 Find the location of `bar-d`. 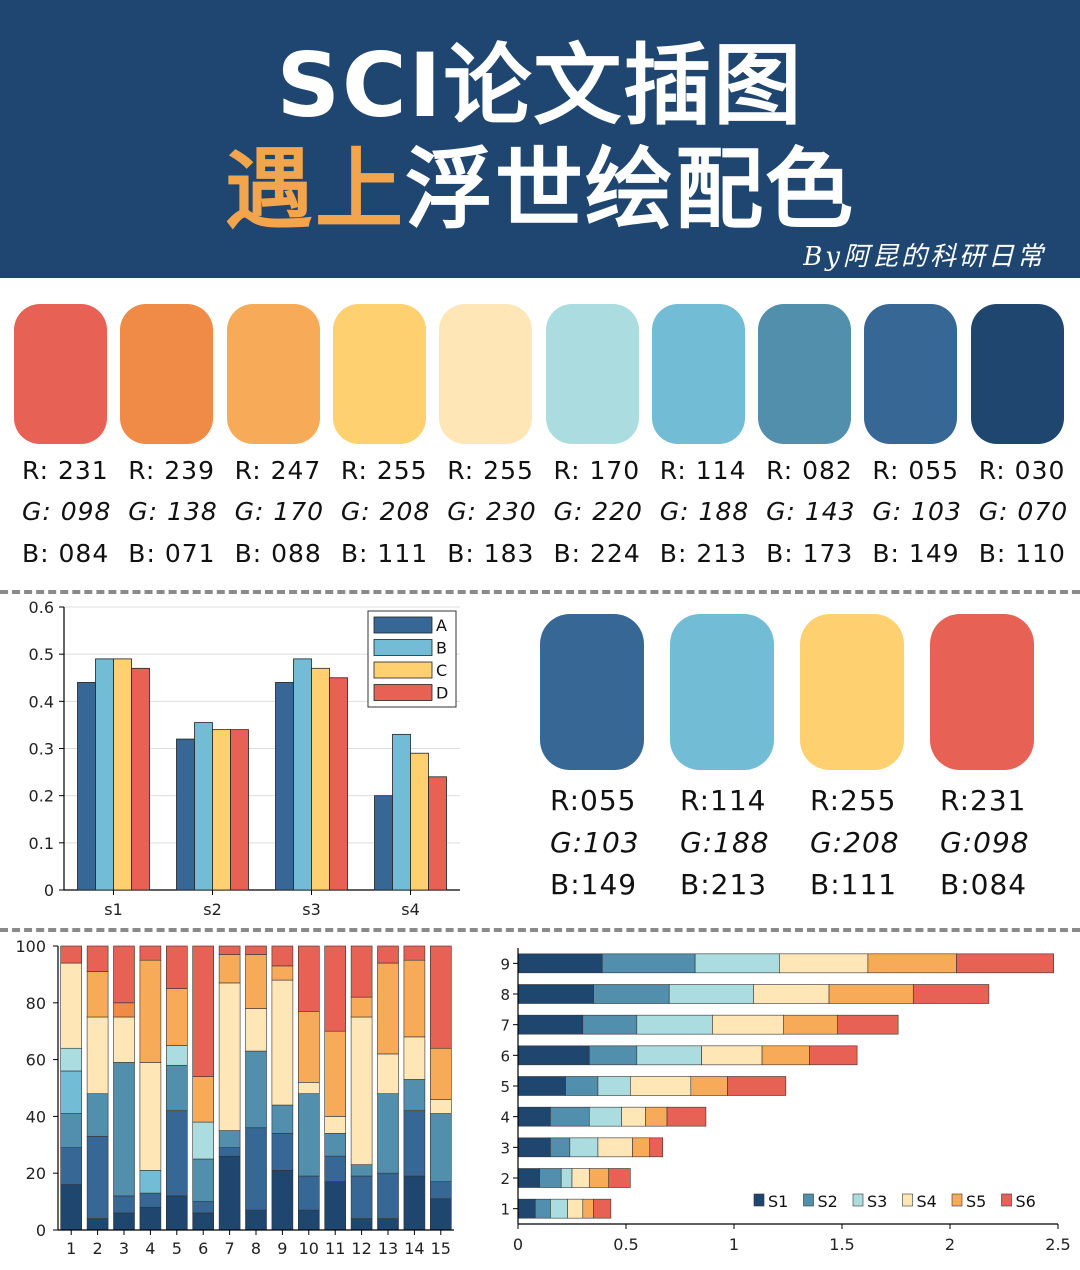

bar-d is located at coordinates (338, 784).